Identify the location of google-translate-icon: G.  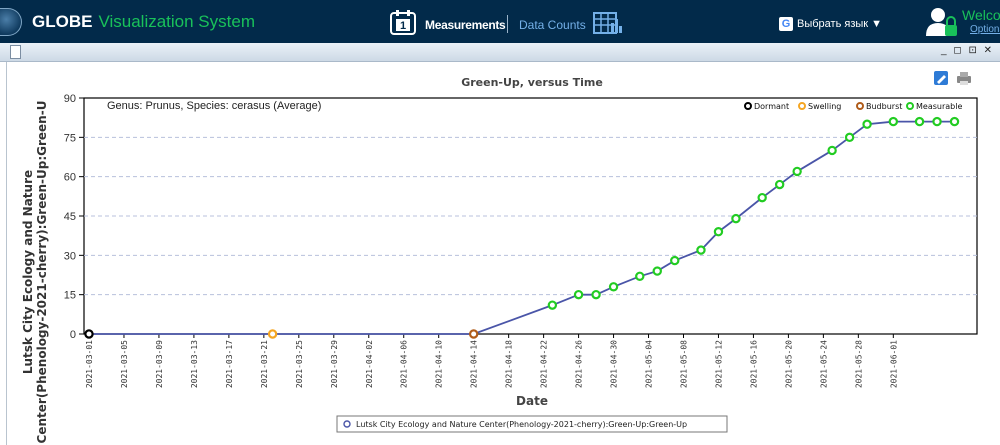
(786, 24).